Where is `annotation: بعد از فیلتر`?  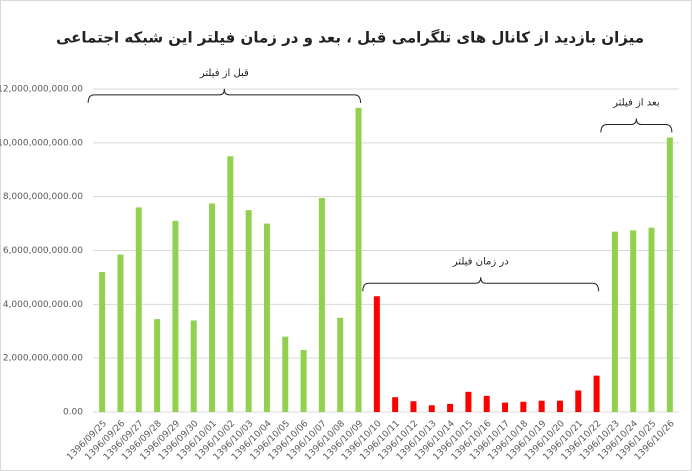 annotation: بعد از فیلتر is located at coordinates (635, 102).